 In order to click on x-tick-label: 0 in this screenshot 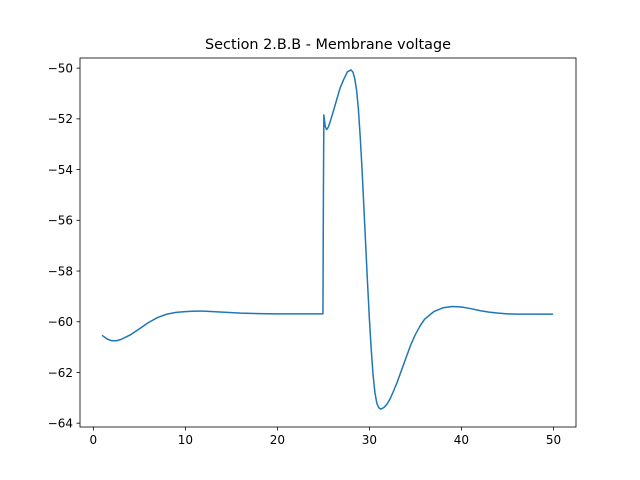, I will do `click(94, 440)`.